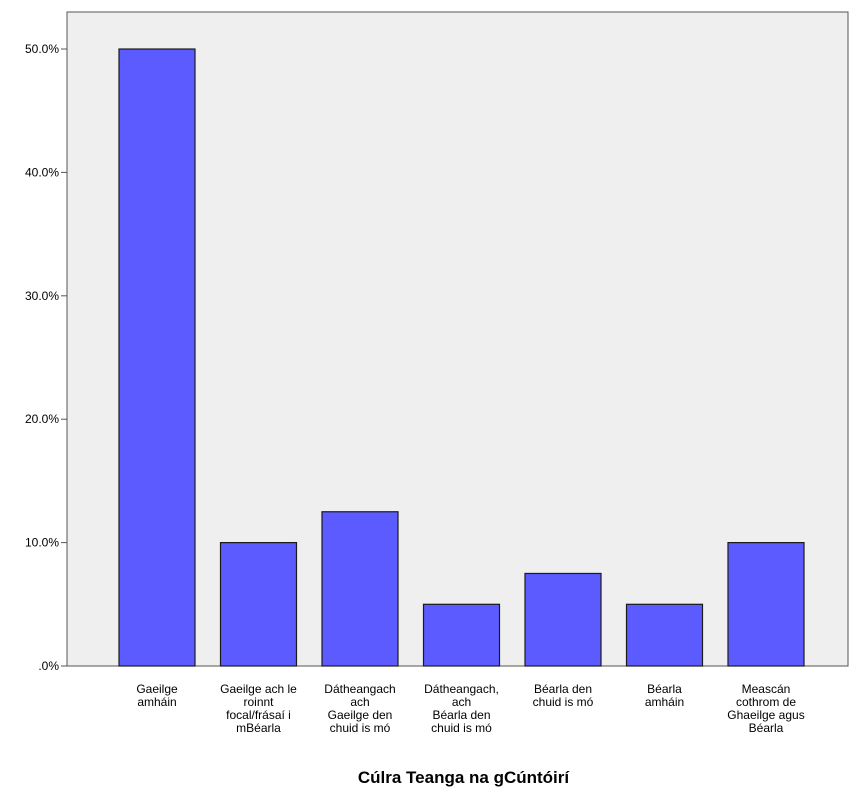 Image resolution: width=849 pixels, height=791 pixels. What do you see at coordinates (258, 702) in the screenshot?
I see `x-tick-label-line: roinnt` at bounding box center [258, 702].